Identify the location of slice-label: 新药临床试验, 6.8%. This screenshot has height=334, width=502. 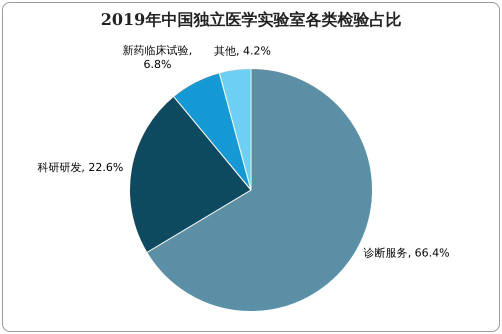
(157, 57).